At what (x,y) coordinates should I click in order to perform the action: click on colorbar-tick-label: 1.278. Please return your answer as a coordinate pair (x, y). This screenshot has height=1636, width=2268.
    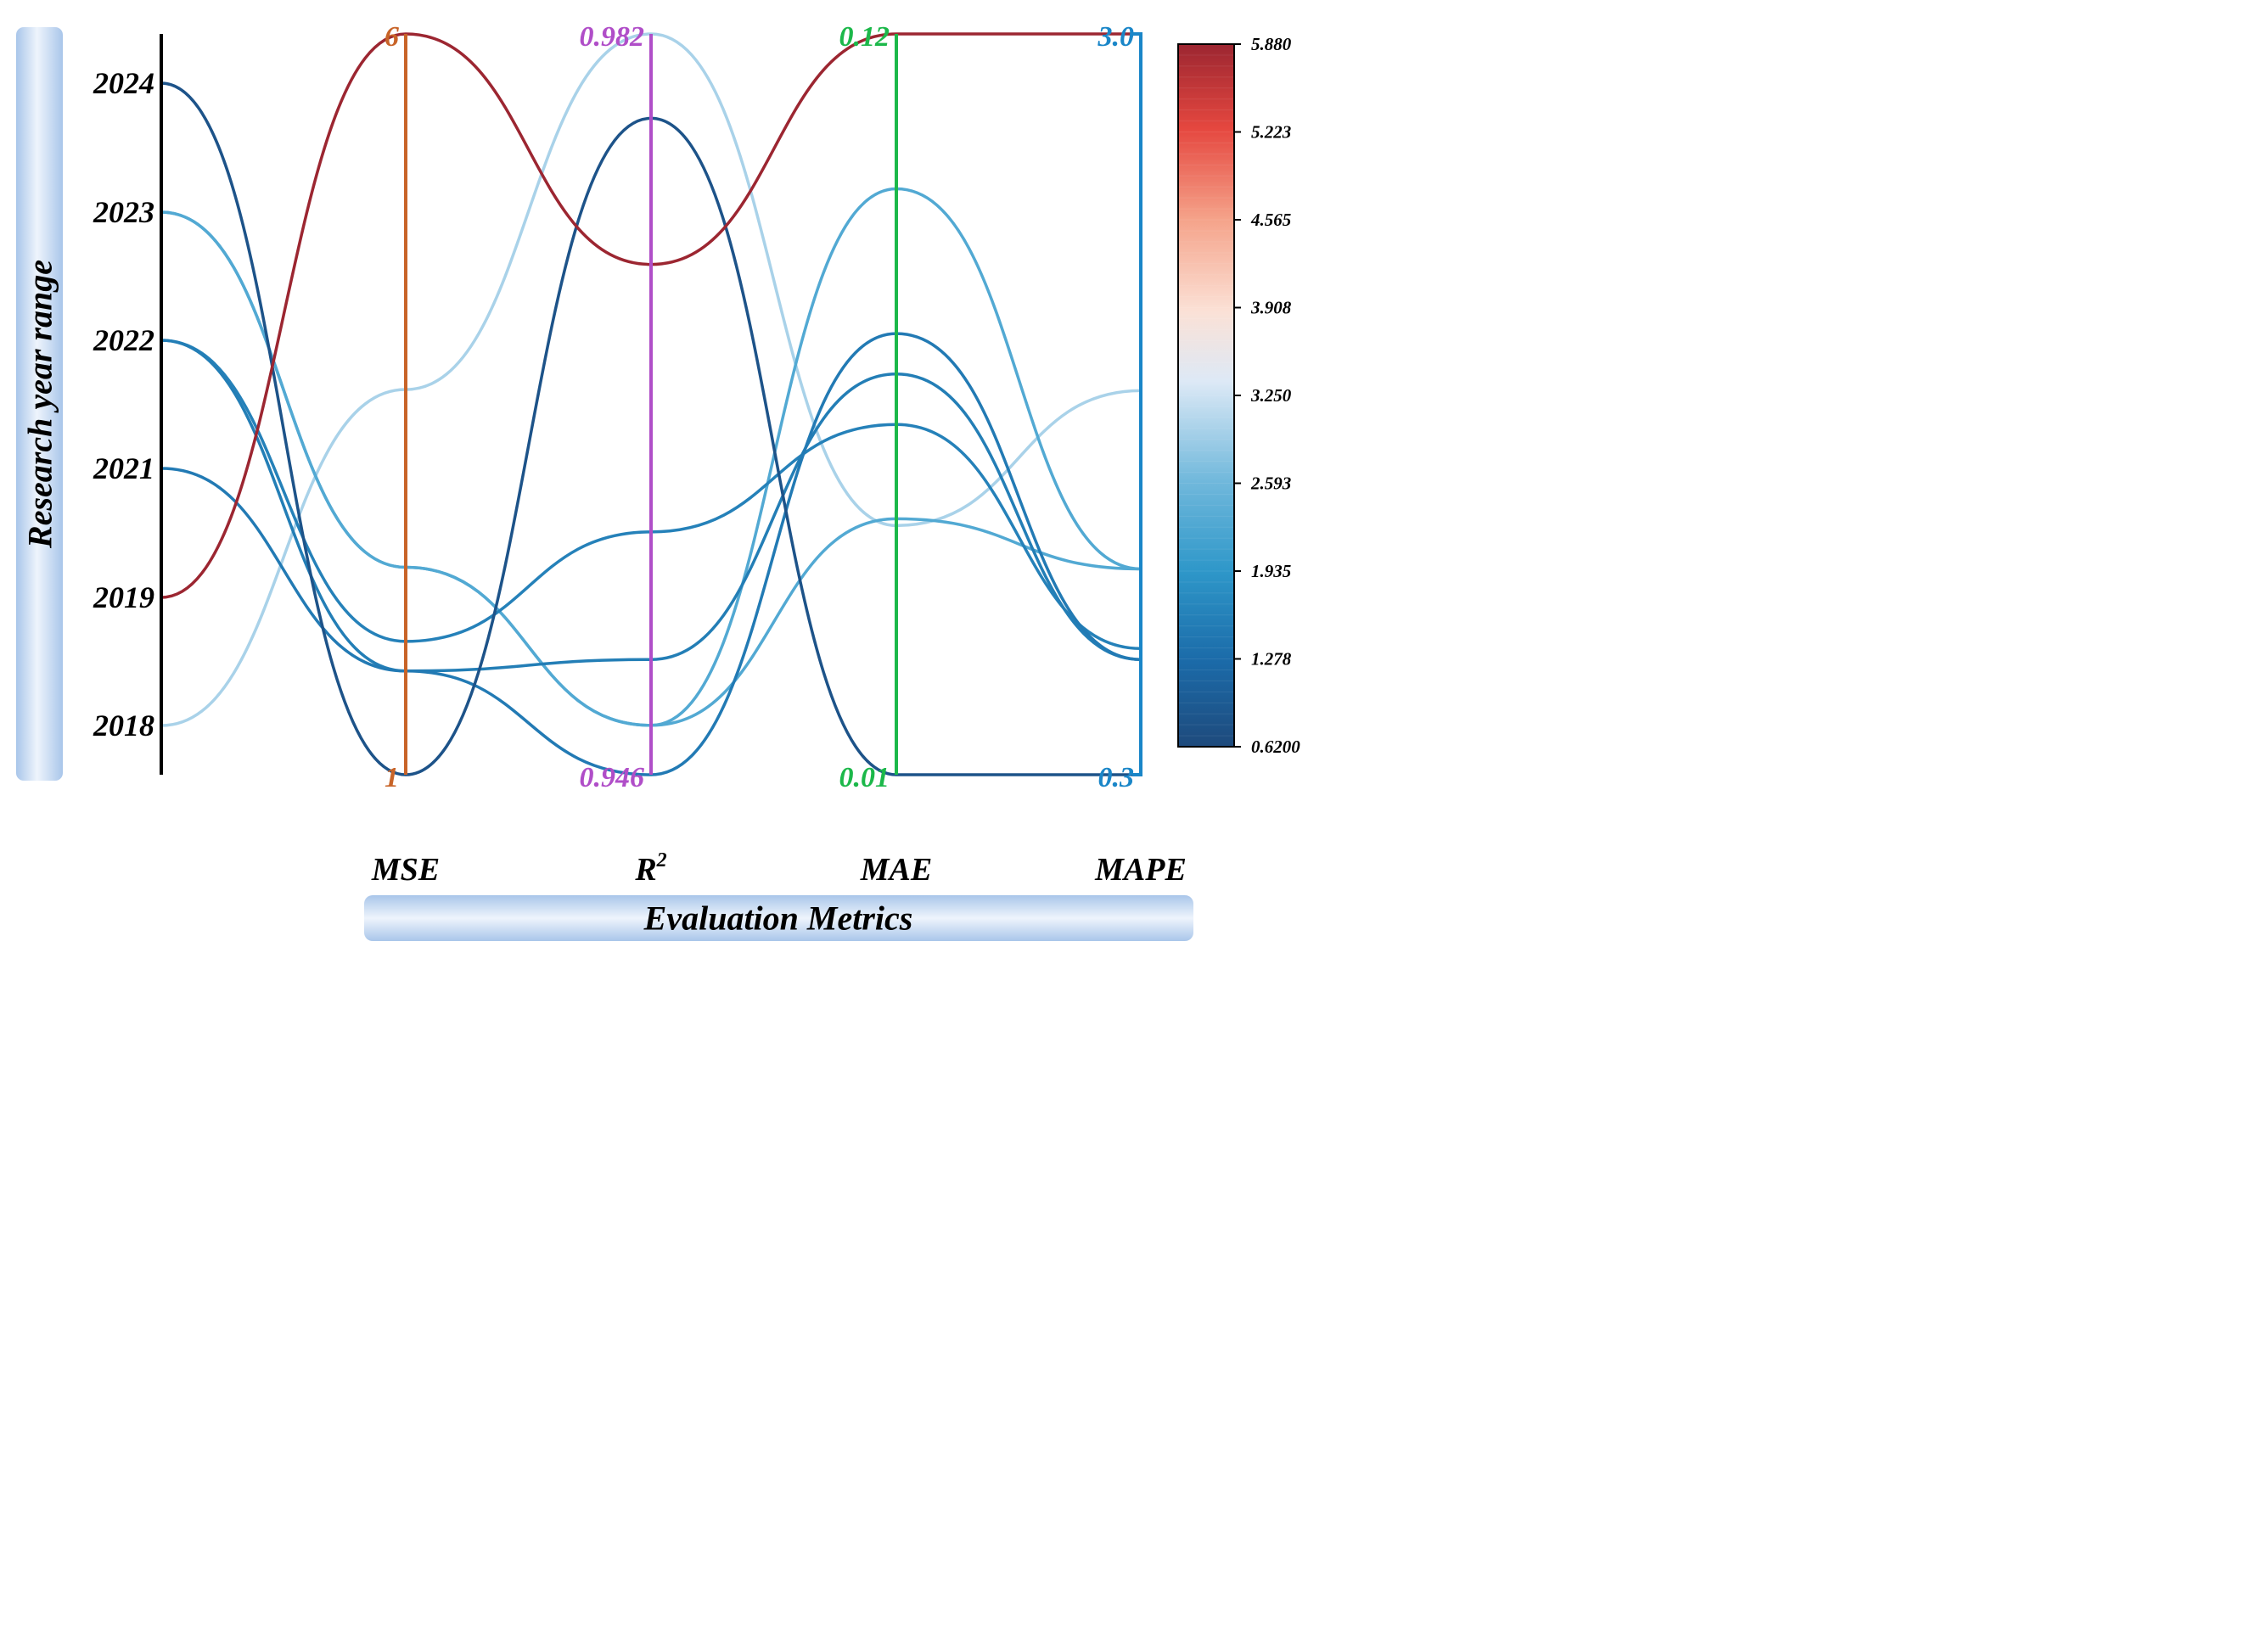
    Looking at the image, I should click on (1271, 659).